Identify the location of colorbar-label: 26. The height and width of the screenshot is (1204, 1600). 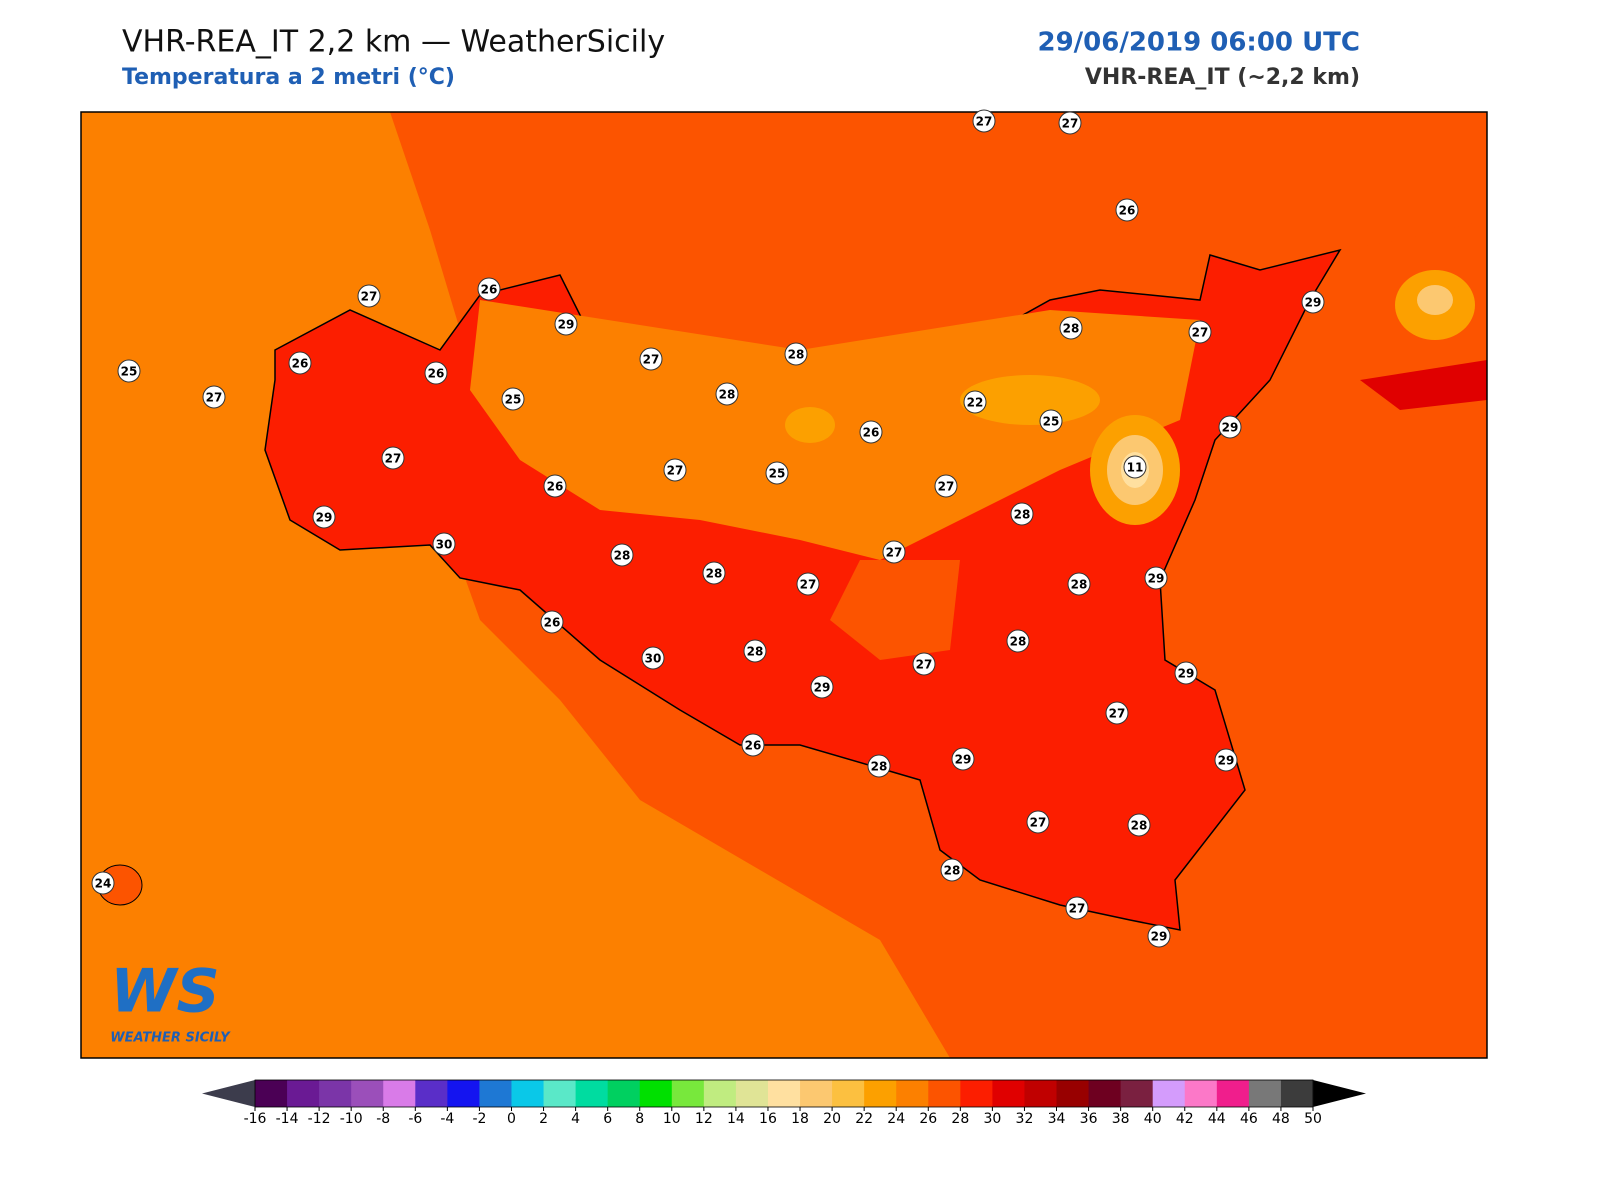
(928, 1119).